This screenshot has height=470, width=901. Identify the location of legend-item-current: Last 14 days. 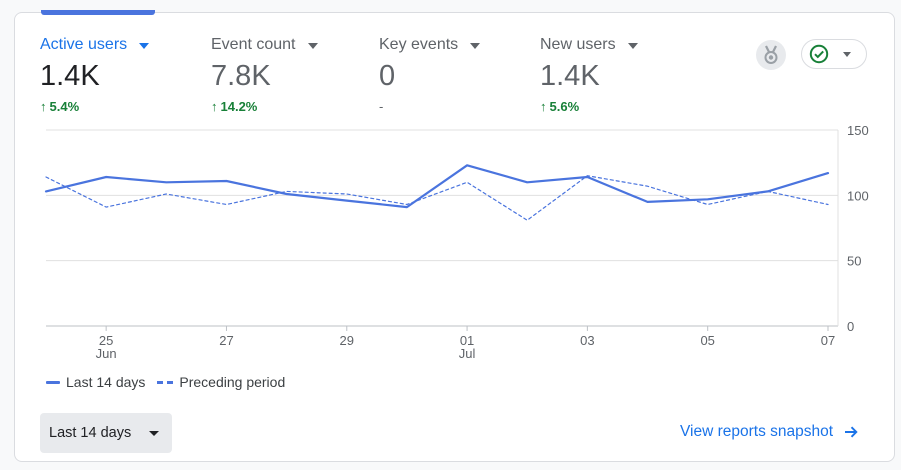
(95, 382).